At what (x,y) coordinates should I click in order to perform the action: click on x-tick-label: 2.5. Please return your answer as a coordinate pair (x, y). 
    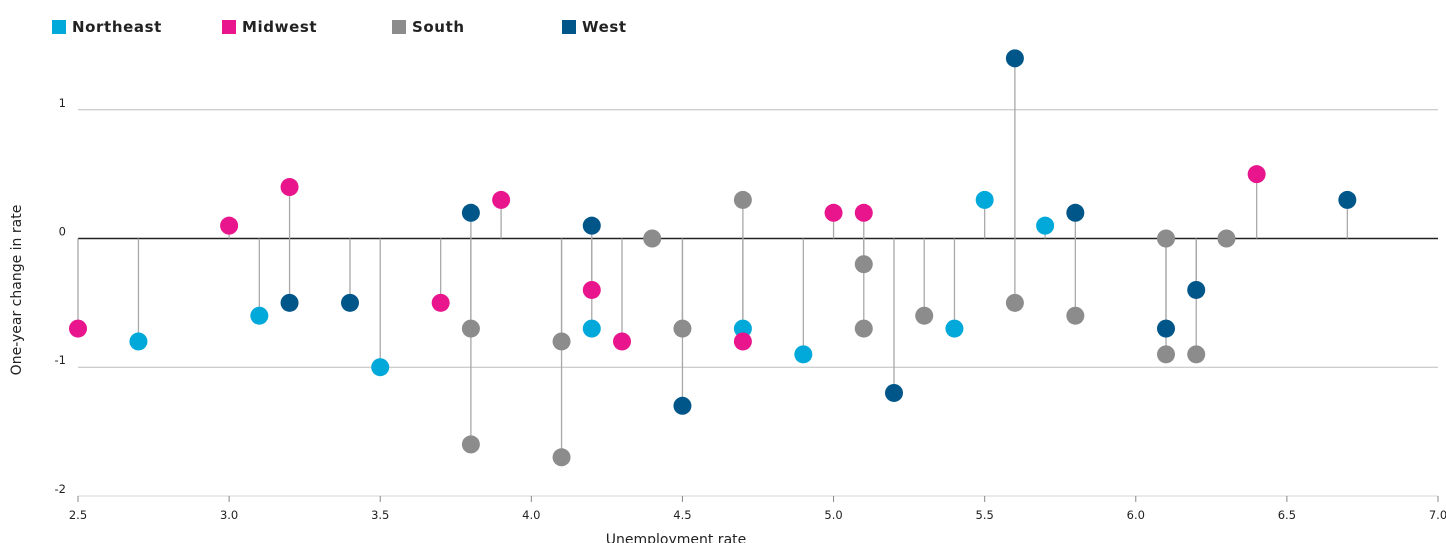
    Looking at the image, I should click on (78, 515).